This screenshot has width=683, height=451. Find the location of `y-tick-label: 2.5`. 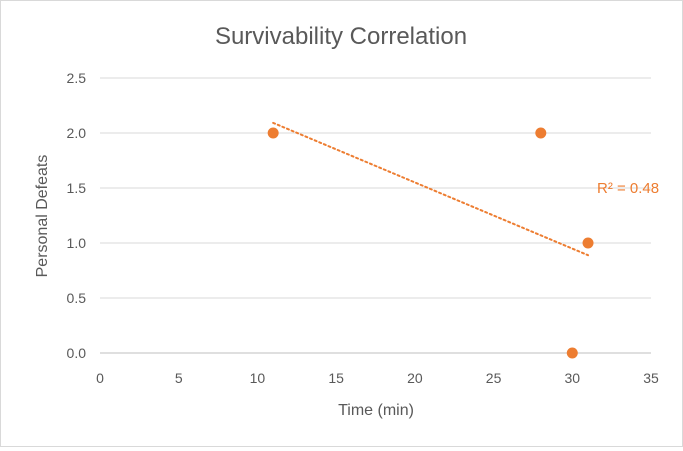

y-tick-label: 2.5 is located at coordinates (77, 78).